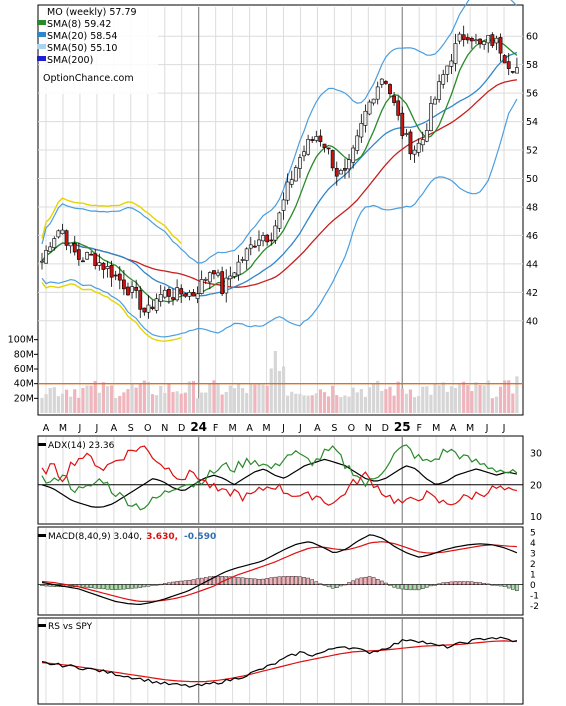  I want to click on legend-sma8: SMA(8) 59.42, so click(79, 24).